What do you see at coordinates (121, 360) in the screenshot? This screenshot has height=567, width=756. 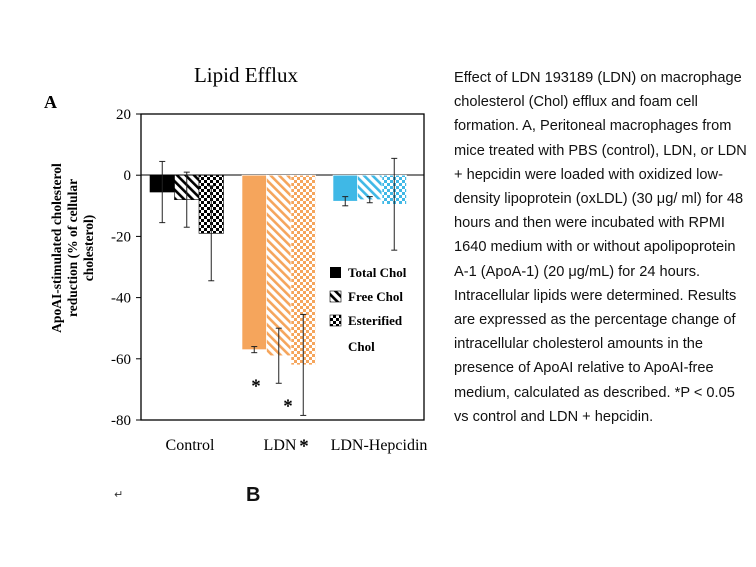 I see `y-tick-label: -60` at bounding box center [121, 360].